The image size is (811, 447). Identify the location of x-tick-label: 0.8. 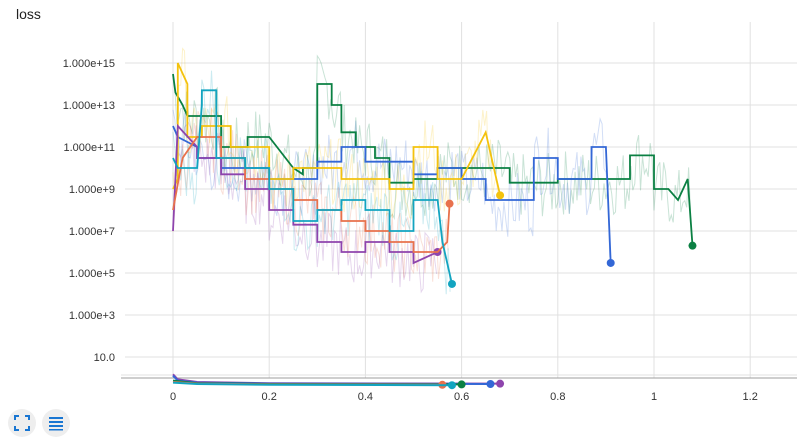
(557, 397).